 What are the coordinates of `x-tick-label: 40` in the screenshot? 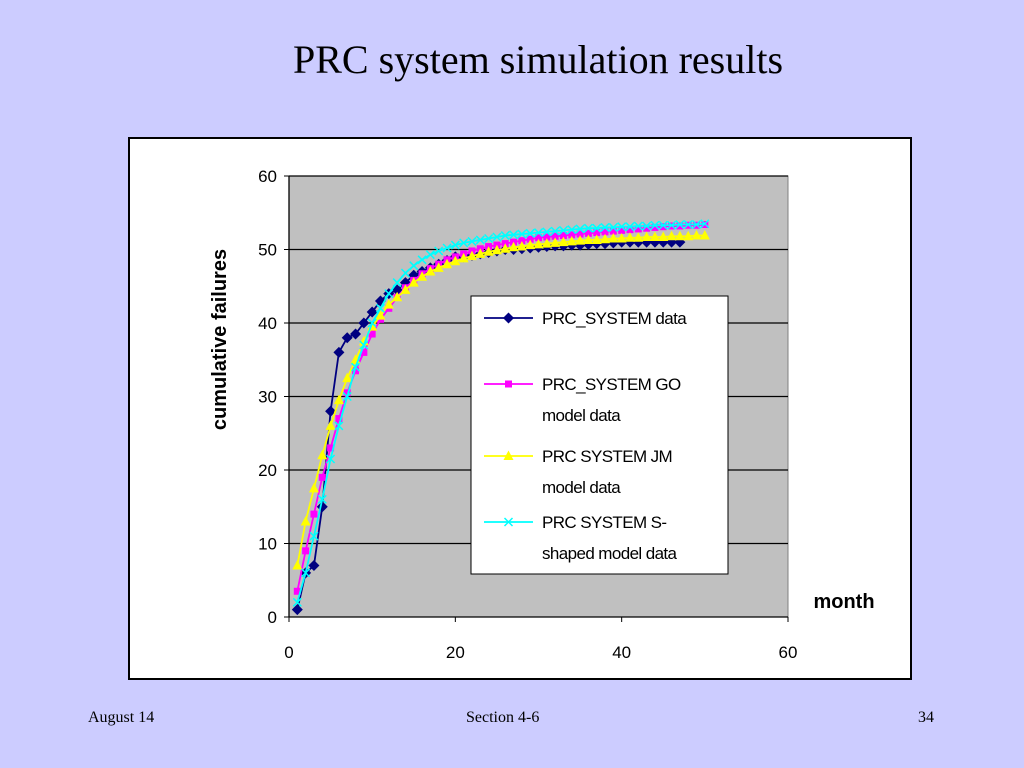 It's located at (621, 652).